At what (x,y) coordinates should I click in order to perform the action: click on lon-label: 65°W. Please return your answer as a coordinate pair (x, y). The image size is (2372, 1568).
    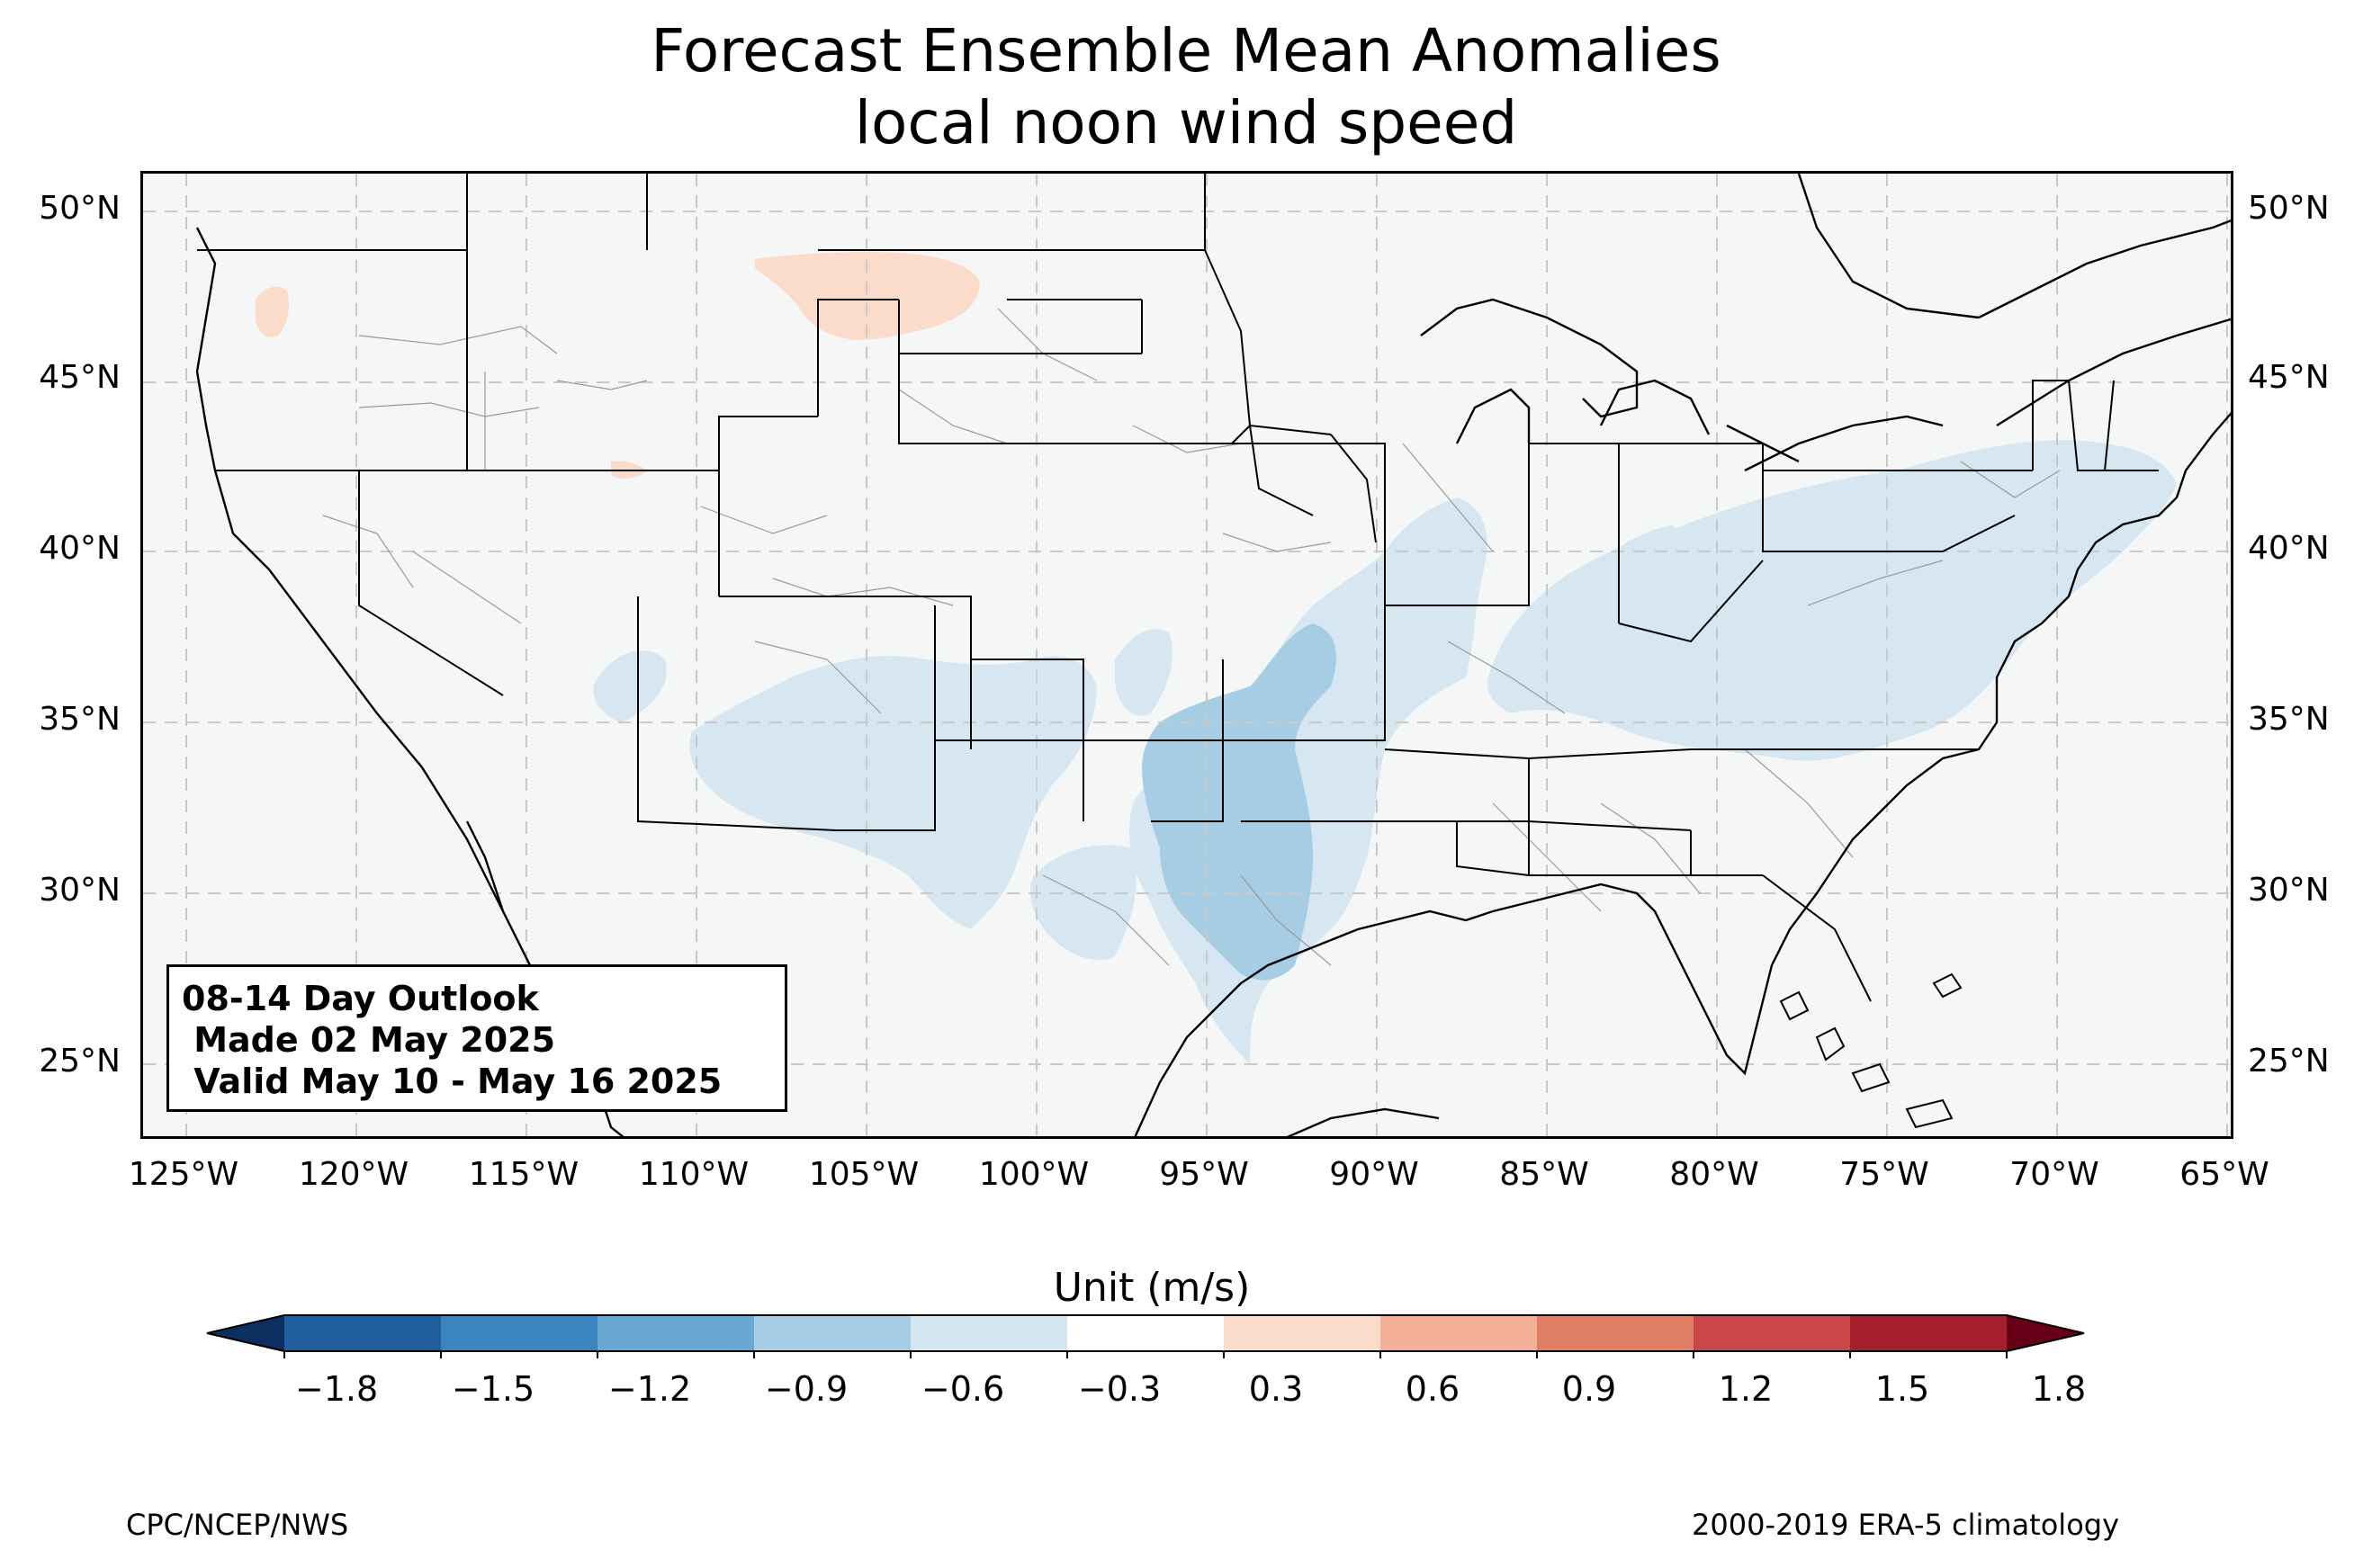
    Looking at the image, I should click on (2224, 1174).